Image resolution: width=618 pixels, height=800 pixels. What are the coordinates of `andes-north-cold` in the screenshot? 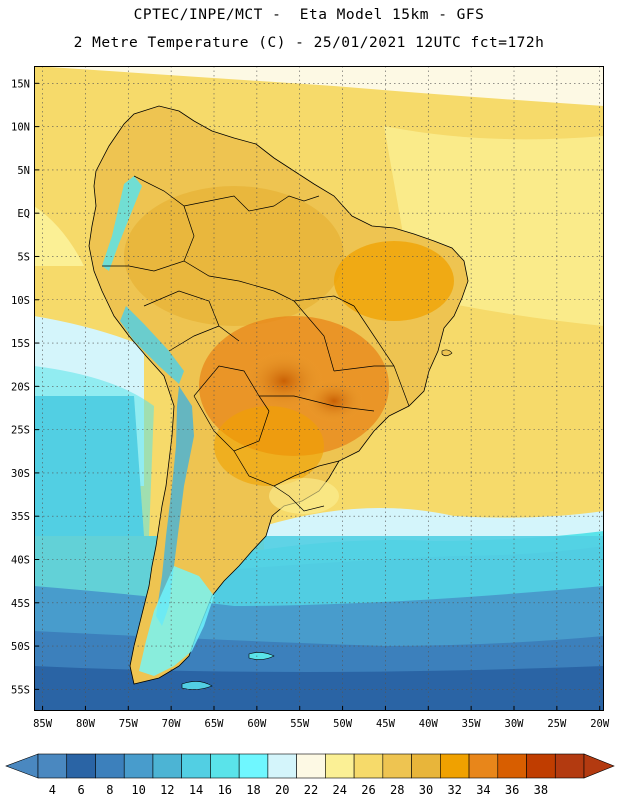 It's located at (122, 223).